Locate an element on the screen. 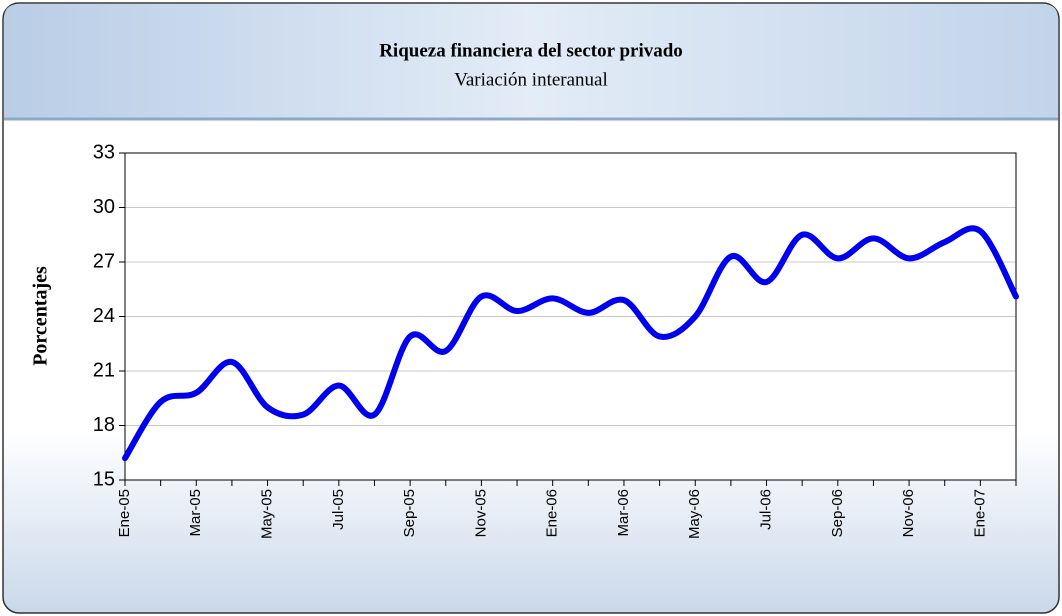  x-tick-label: May-05 is located at coordinates (267, 514).